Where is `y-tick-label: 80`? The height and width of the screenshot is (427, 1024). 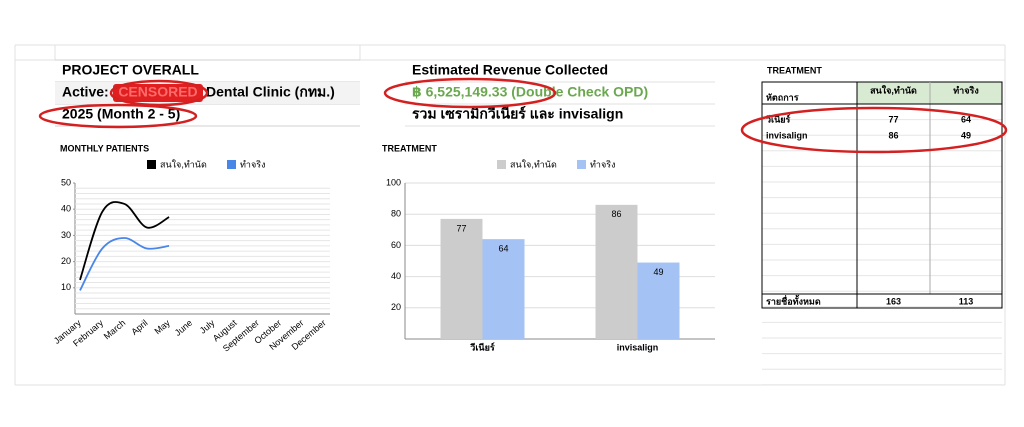 y-tick-label: 80 is located at coordinates (396, 214).